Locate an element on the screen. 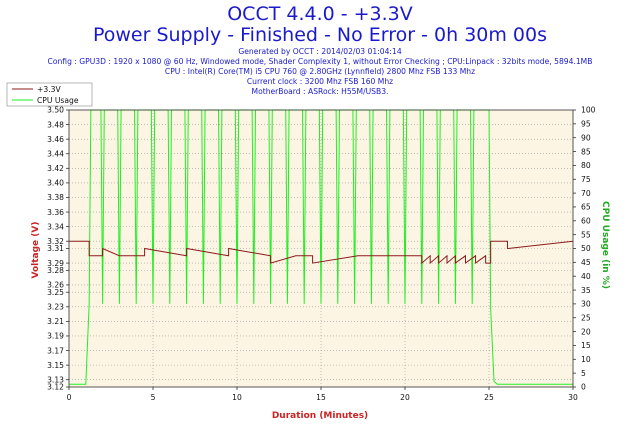 The width and height of the screenshot is (640, 427). y-right-tick-label: 60 is located at coordinates (586, 221).